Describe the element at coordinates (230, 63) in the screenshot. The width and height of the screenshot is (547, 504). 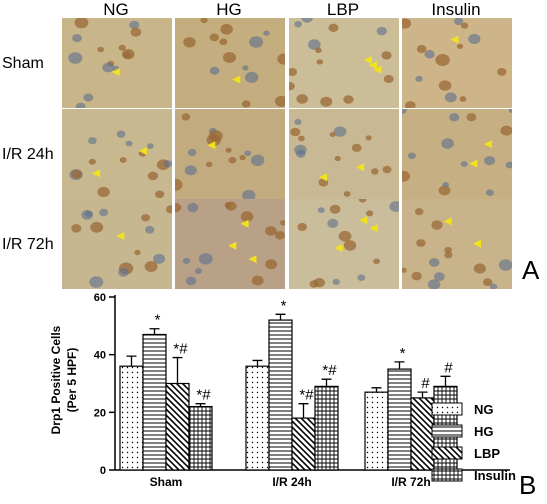
I see `micrograph-sham-hg` at that location.